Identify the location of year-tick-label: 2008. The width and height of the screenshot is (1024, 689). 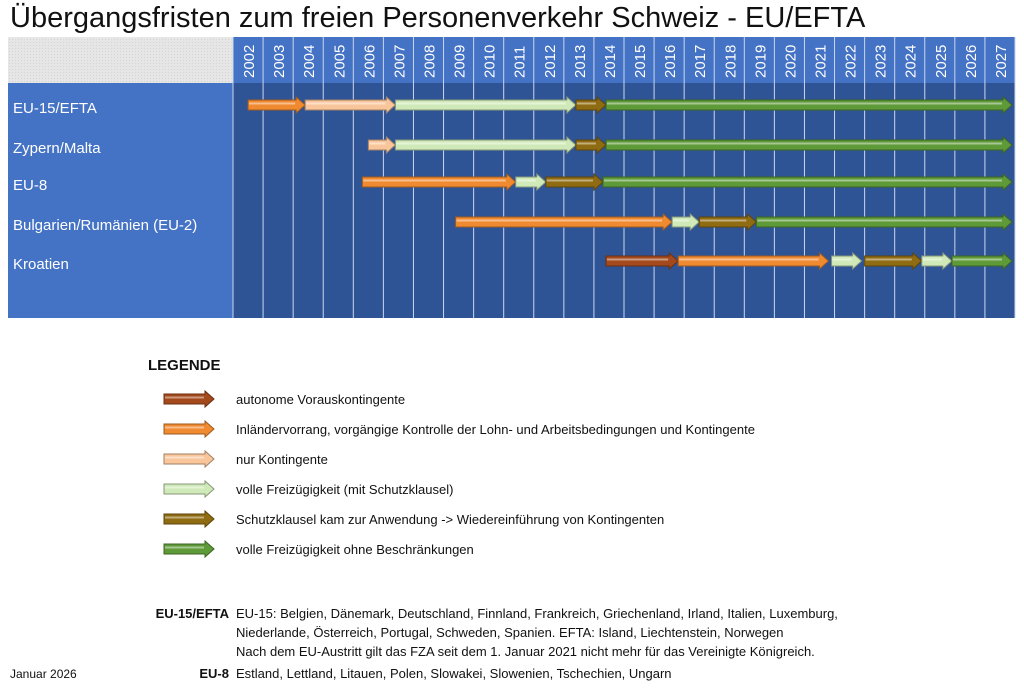
(430, 61).